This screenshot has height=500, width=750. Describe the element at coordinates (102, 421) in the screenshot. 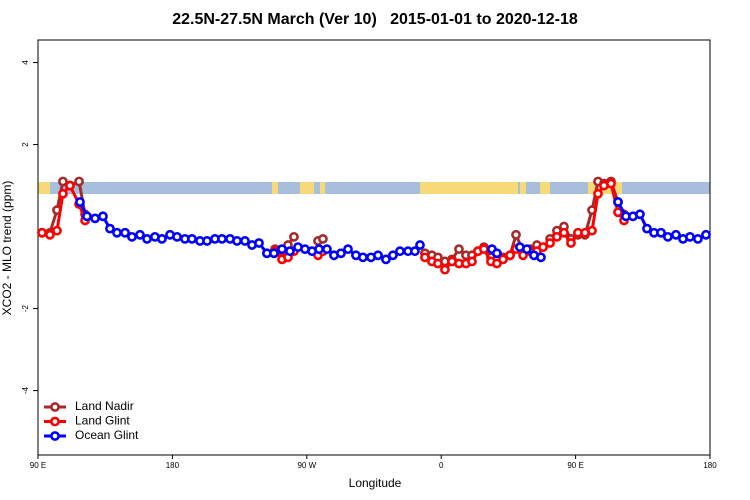

I see `legend-label: Land Glint` at that location.